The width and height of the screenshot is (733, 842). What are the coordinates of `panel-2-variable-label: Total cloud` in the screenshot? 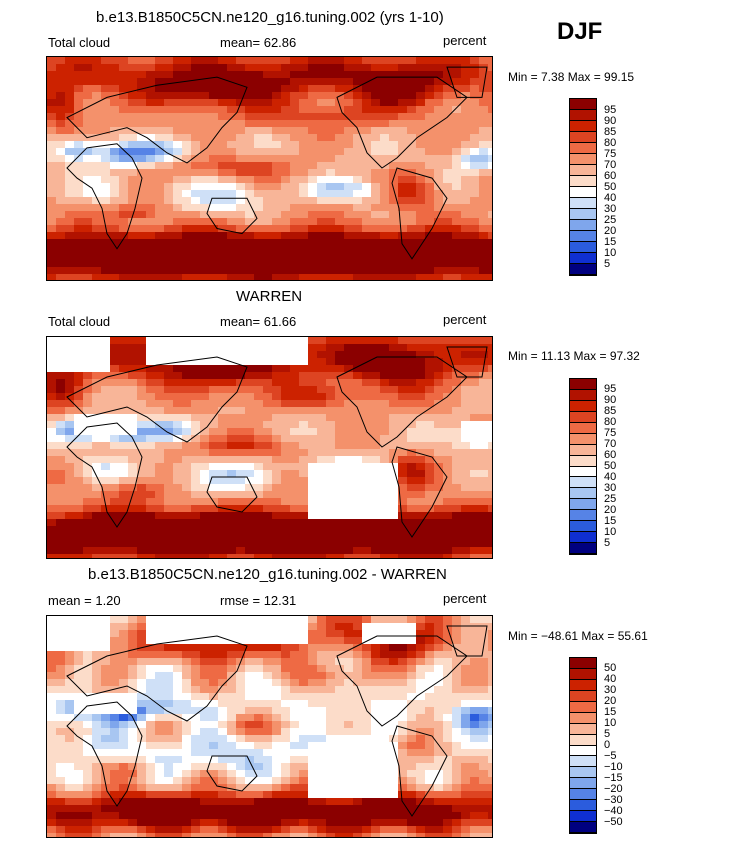 It's located at (79, 321).